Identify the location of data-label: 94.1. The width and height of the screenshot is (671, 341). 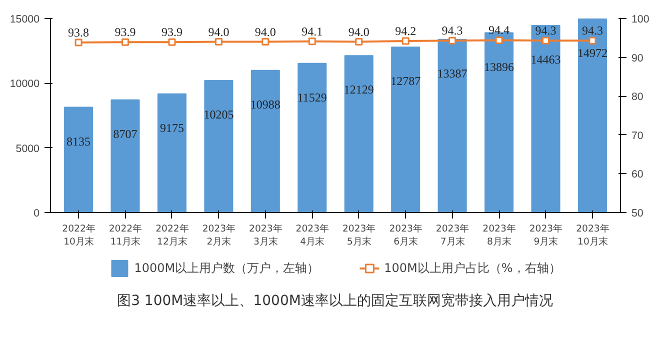
(312, 31).